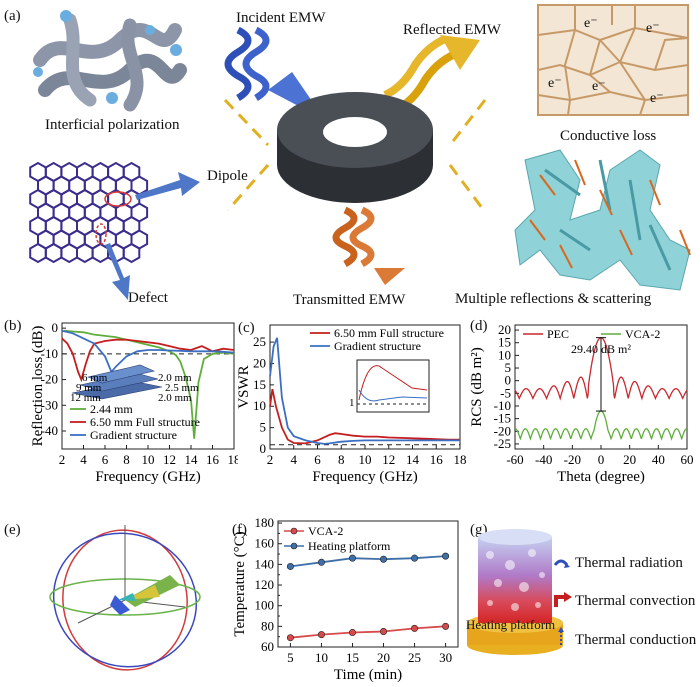 This screenshot has width=700, height=687. Describe the element at coordinates (460, 459) in the screenshot. I see `x-tick-label: 18` at that location.